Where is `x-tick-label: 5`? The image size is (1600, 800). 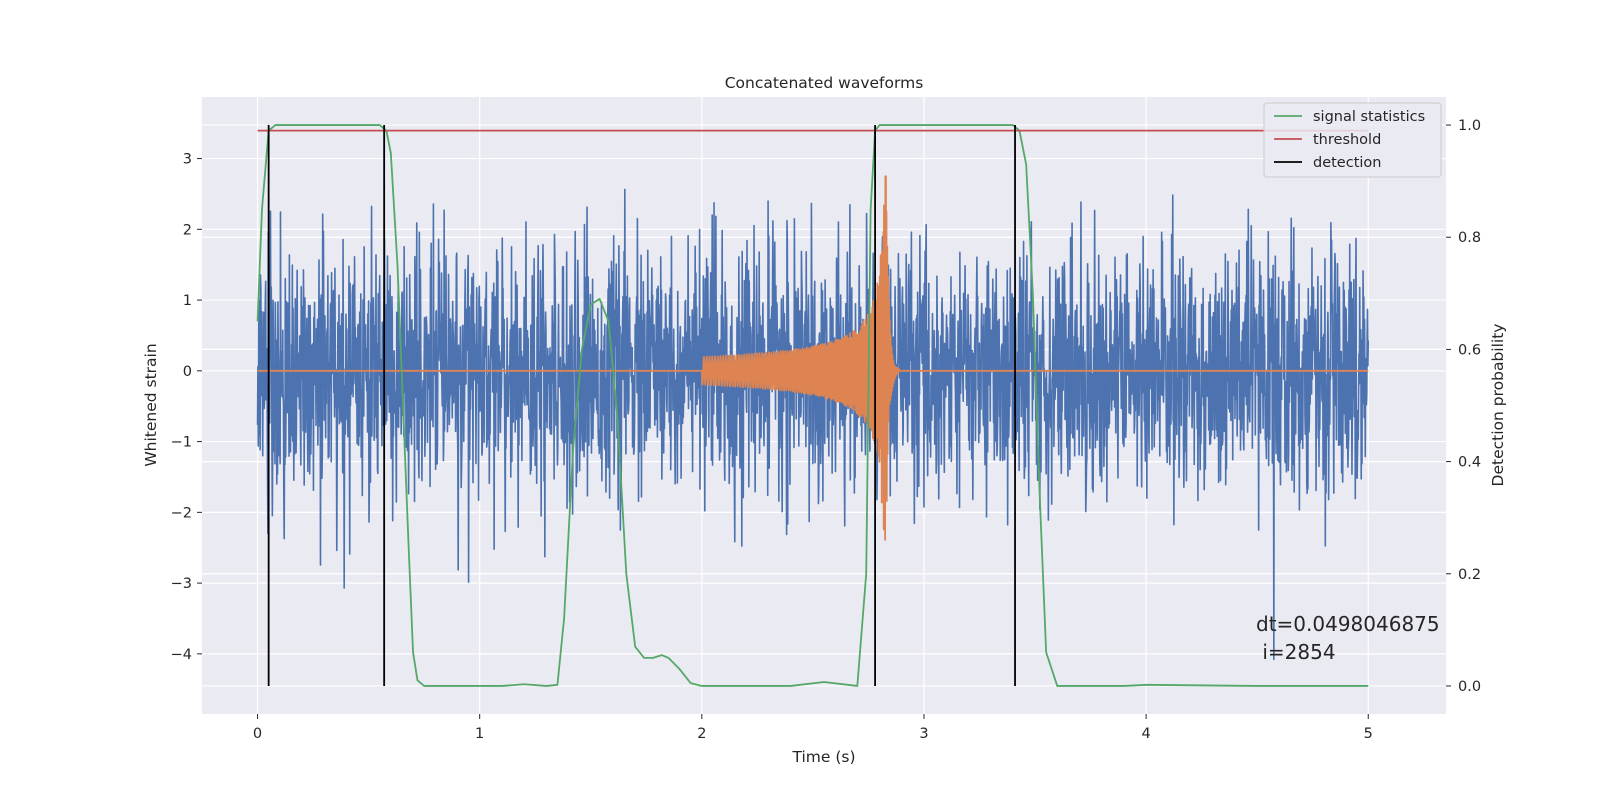
x-tick-label: 5 is located at coordinates (1368, 734).